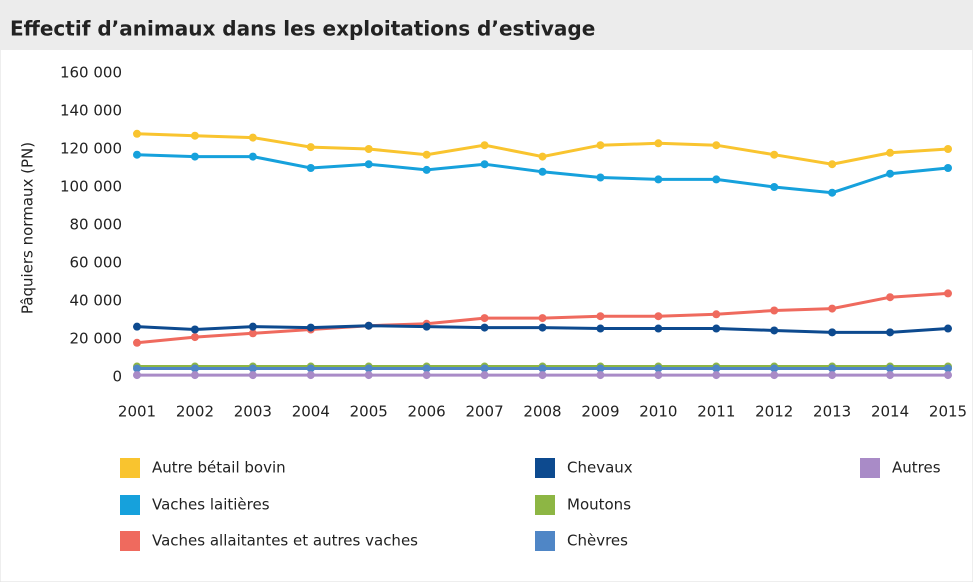  Describe the element at coordinates (542, 412) in the screenshot. I see `x-tick-label: 2008` at that location.